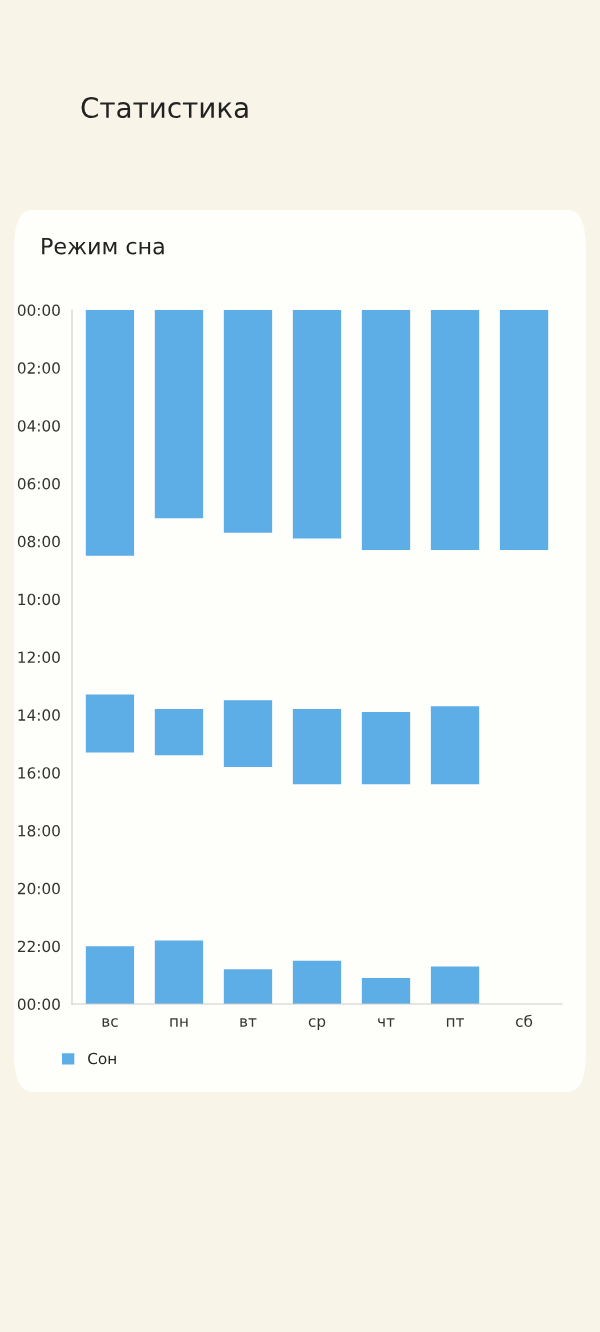 This screenshot has width=600, height=1332. I want to click on x-tick-label: вт, so click(248, 1022).